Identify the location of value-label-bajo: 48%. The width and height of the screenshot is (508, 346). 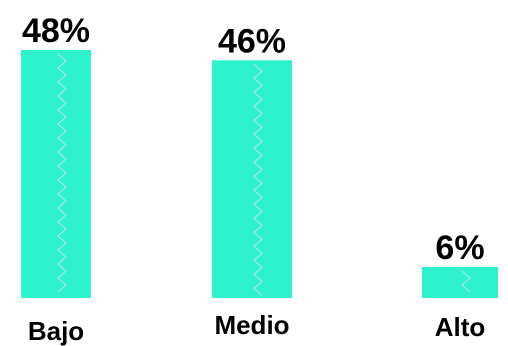
(56, 31).